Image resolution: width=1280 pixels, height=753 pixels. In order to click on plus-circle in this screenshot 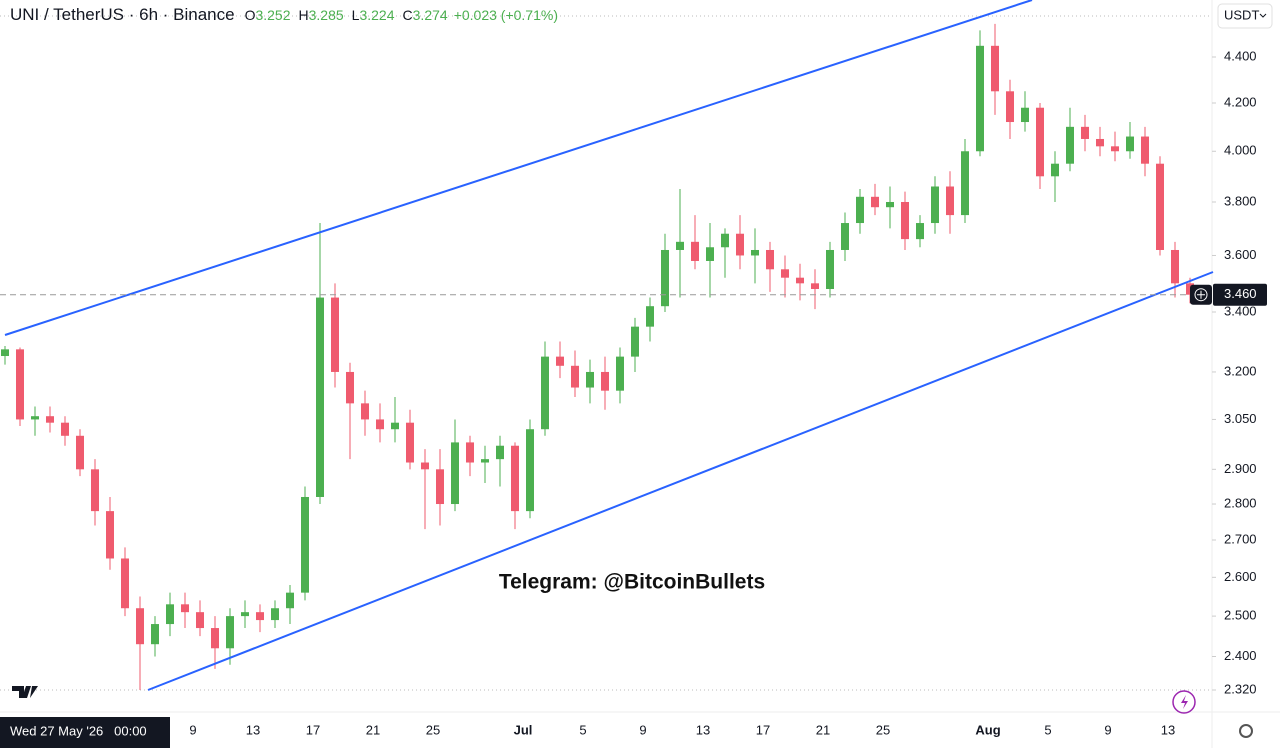, I will do `click(1201, 295)`.